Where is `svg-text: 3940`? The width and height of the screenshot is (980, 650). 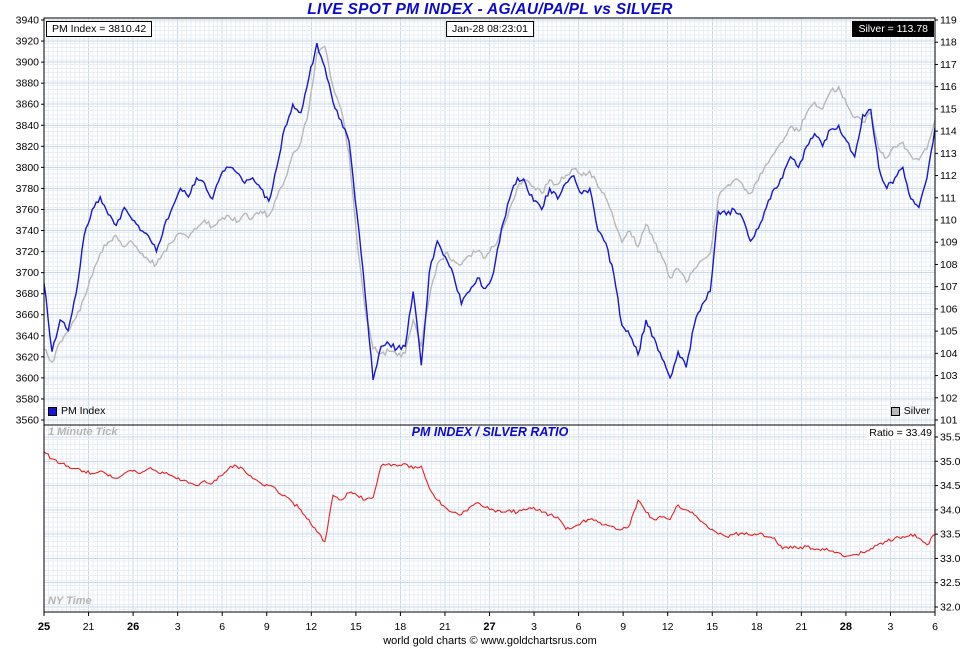 svg-text: 3940 is located at coordinates (28, 21).